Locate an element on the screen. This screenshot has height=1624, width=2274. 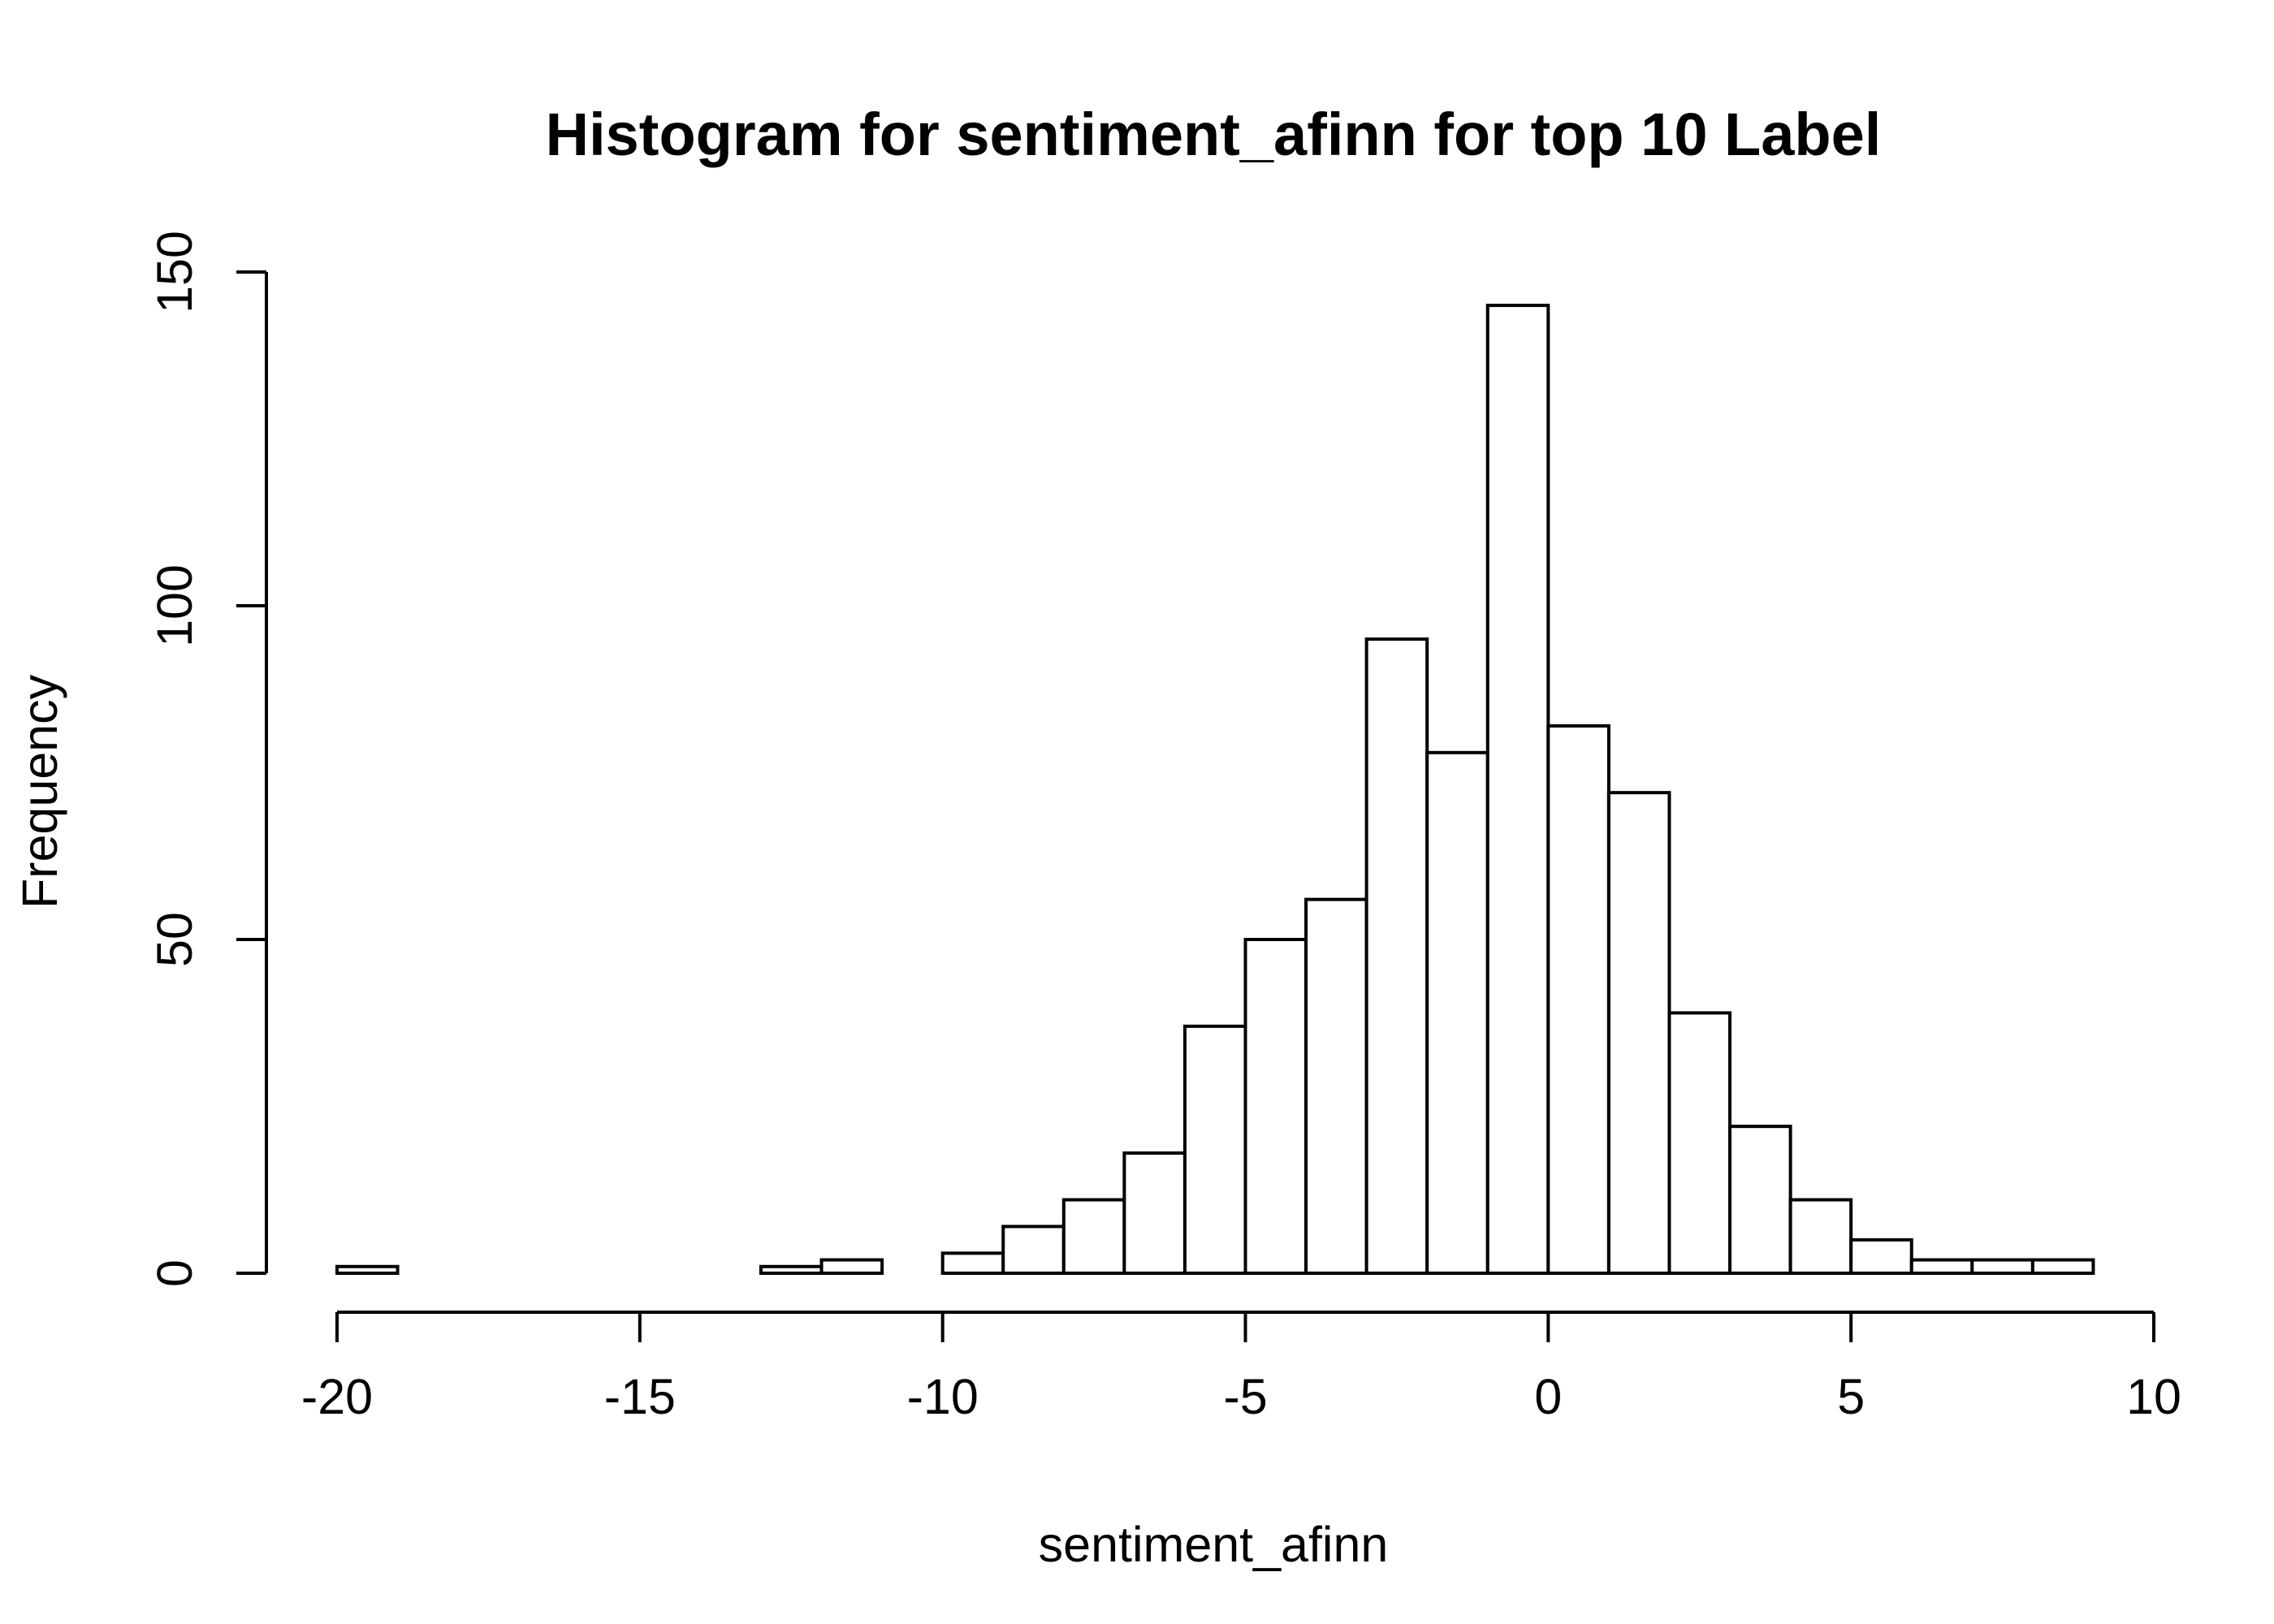
y-axis-label: Frequency is located at coordinates (40, 792).